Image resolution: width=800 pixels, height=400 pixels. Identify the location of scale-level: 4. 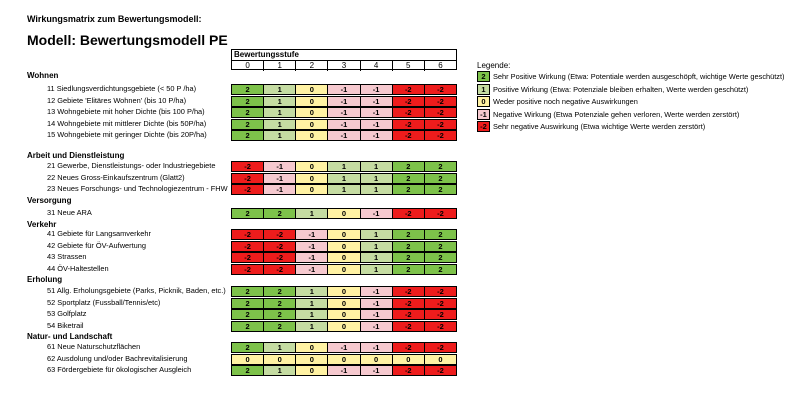
(377, 66).